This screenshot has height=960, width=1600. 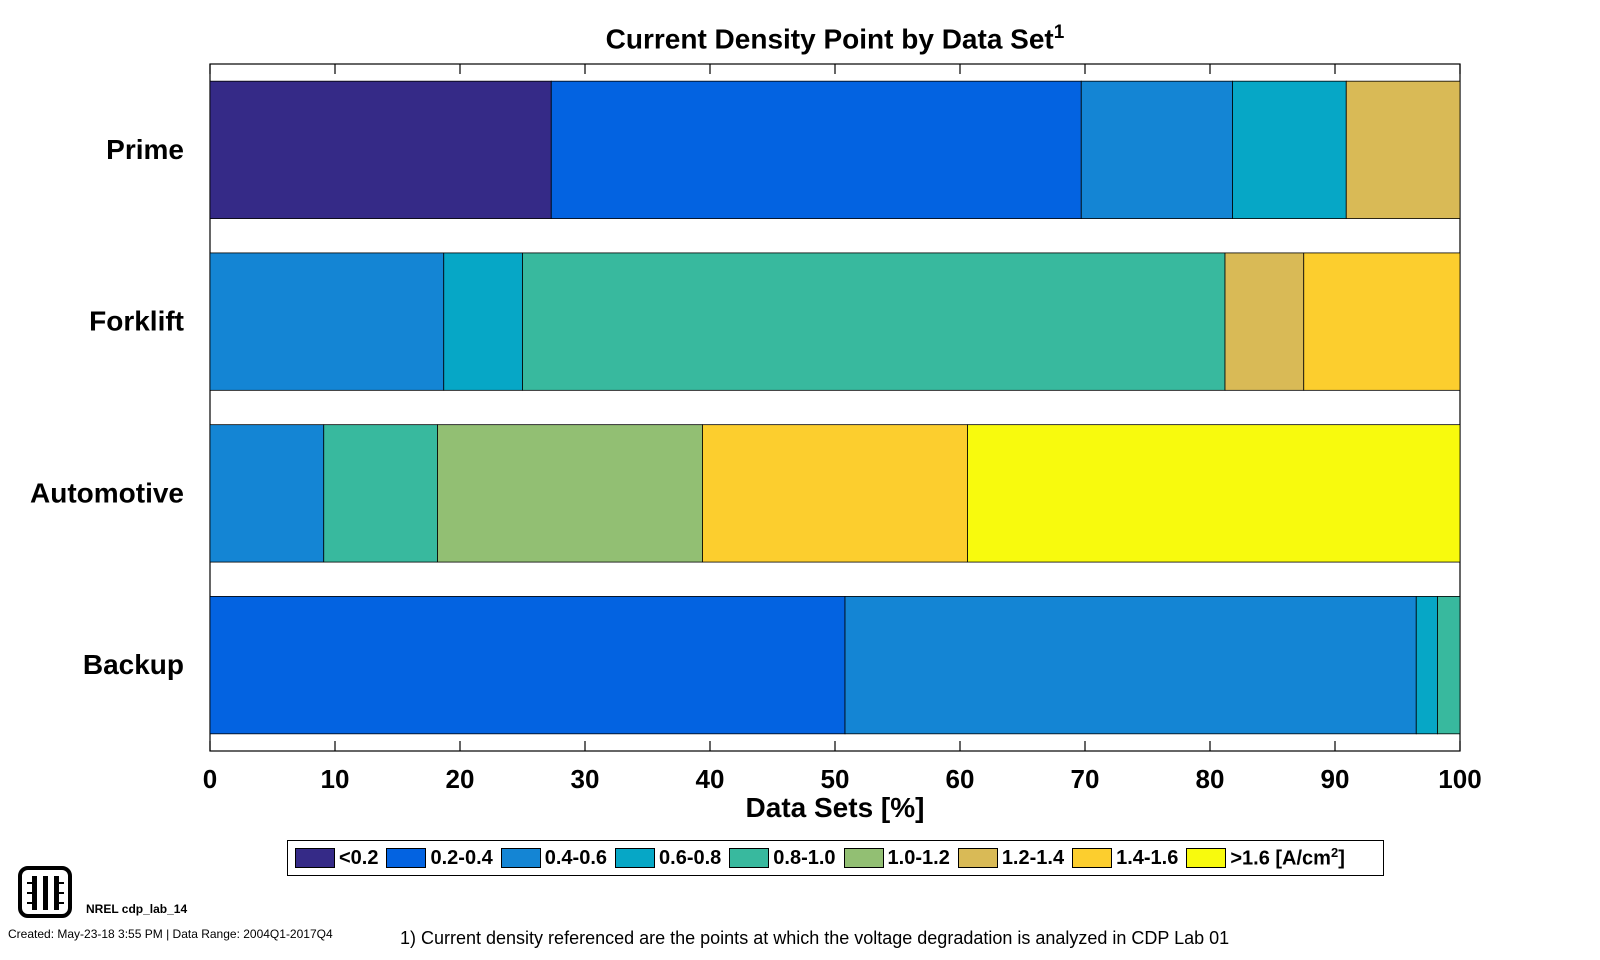 What do you see at coordinates (1459, 779) in the screenshot?
I see `x-tick-label-10: 100` at bounding box center [1459, 779].